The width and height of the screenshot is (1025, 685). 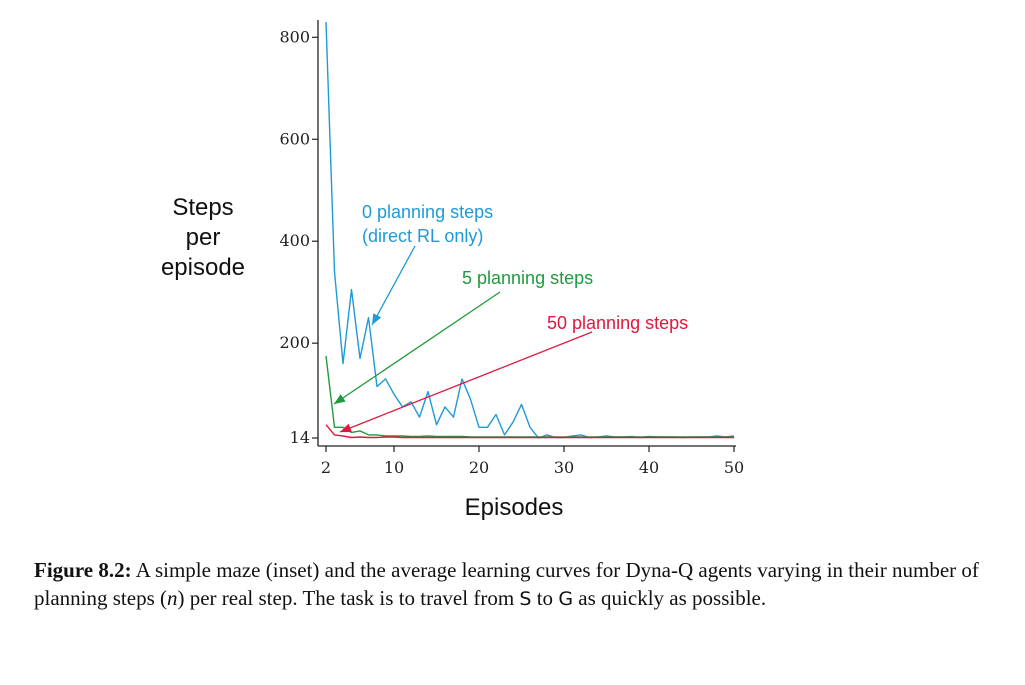 I want to click on annotation-label-2: 50 planning steps, so click(x=617, y=323).